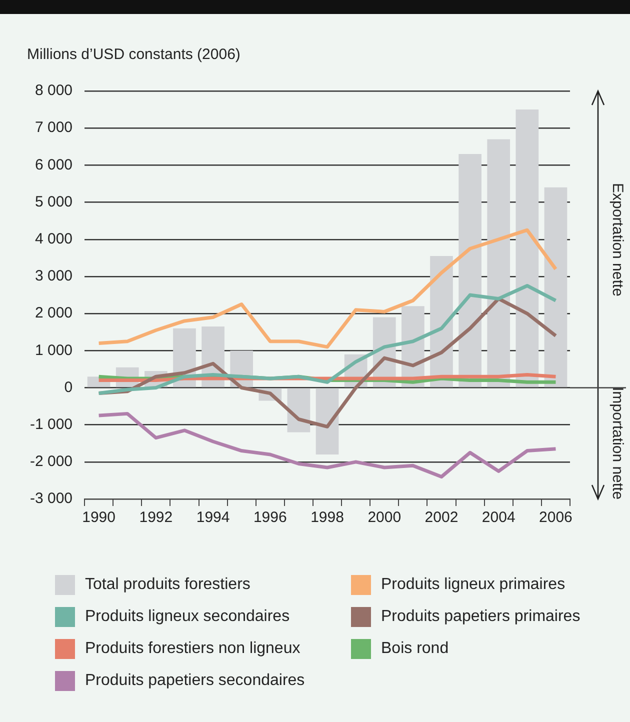  I want to click on x-tick-label: 2004, so click(499, 517).